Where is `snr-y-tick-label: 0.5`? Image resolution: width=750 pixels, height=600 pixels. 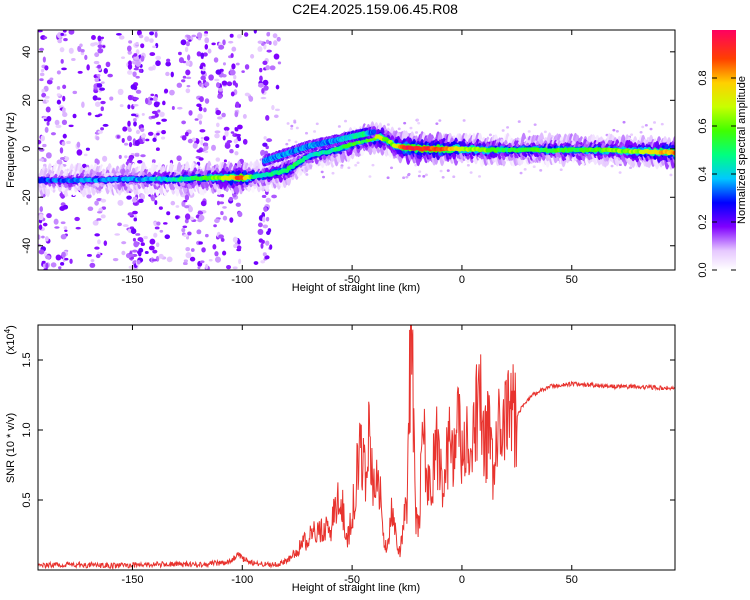
snr-y-tick-label: 0.5 is located at coordinates (27, 499).